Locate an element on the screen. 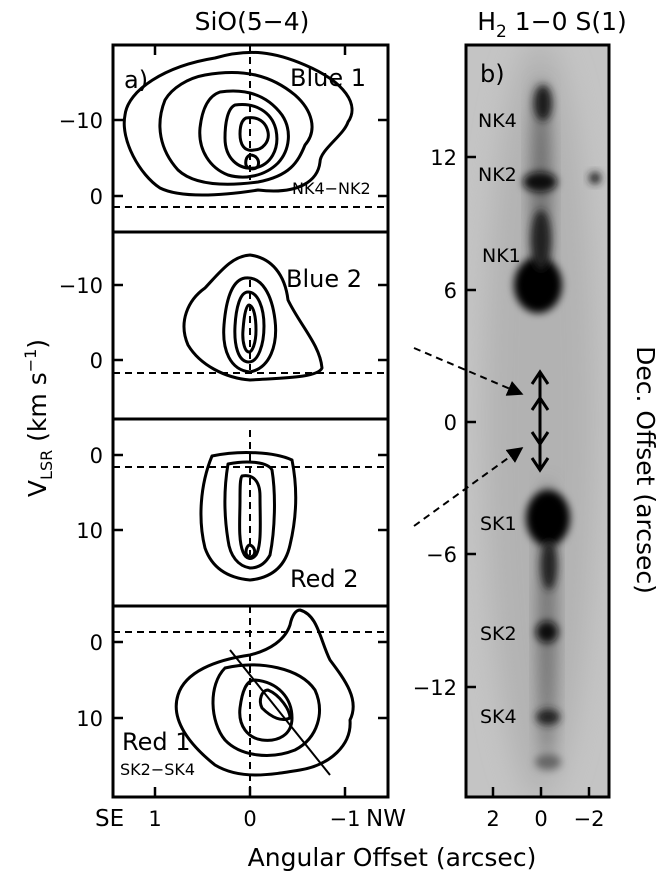 The width and height of the screenshot is (672, 879). y-tick-label: −12 is located at coordinates (435, 688).